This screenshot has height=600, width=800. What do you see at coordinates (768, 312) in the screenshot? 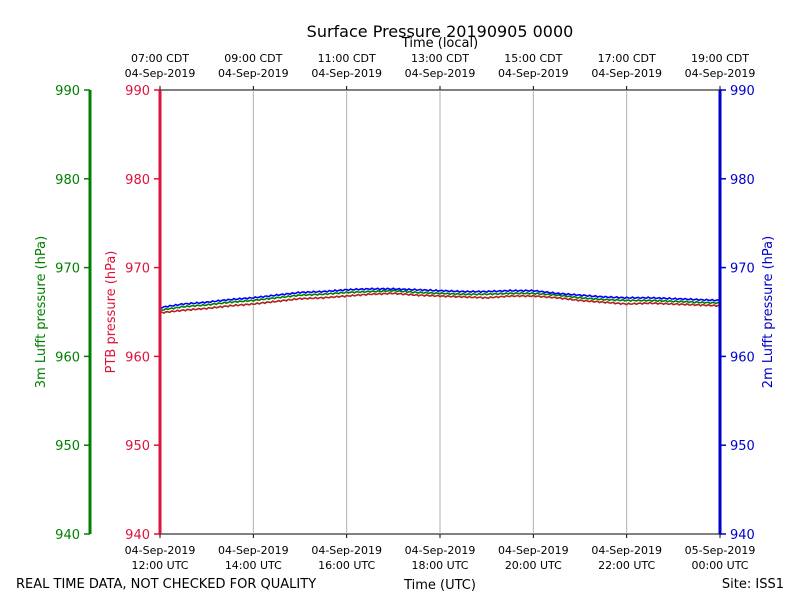
I see `right-axis-label: 2m Lufft pressure (hPa)` at bounding box center [768, 312].